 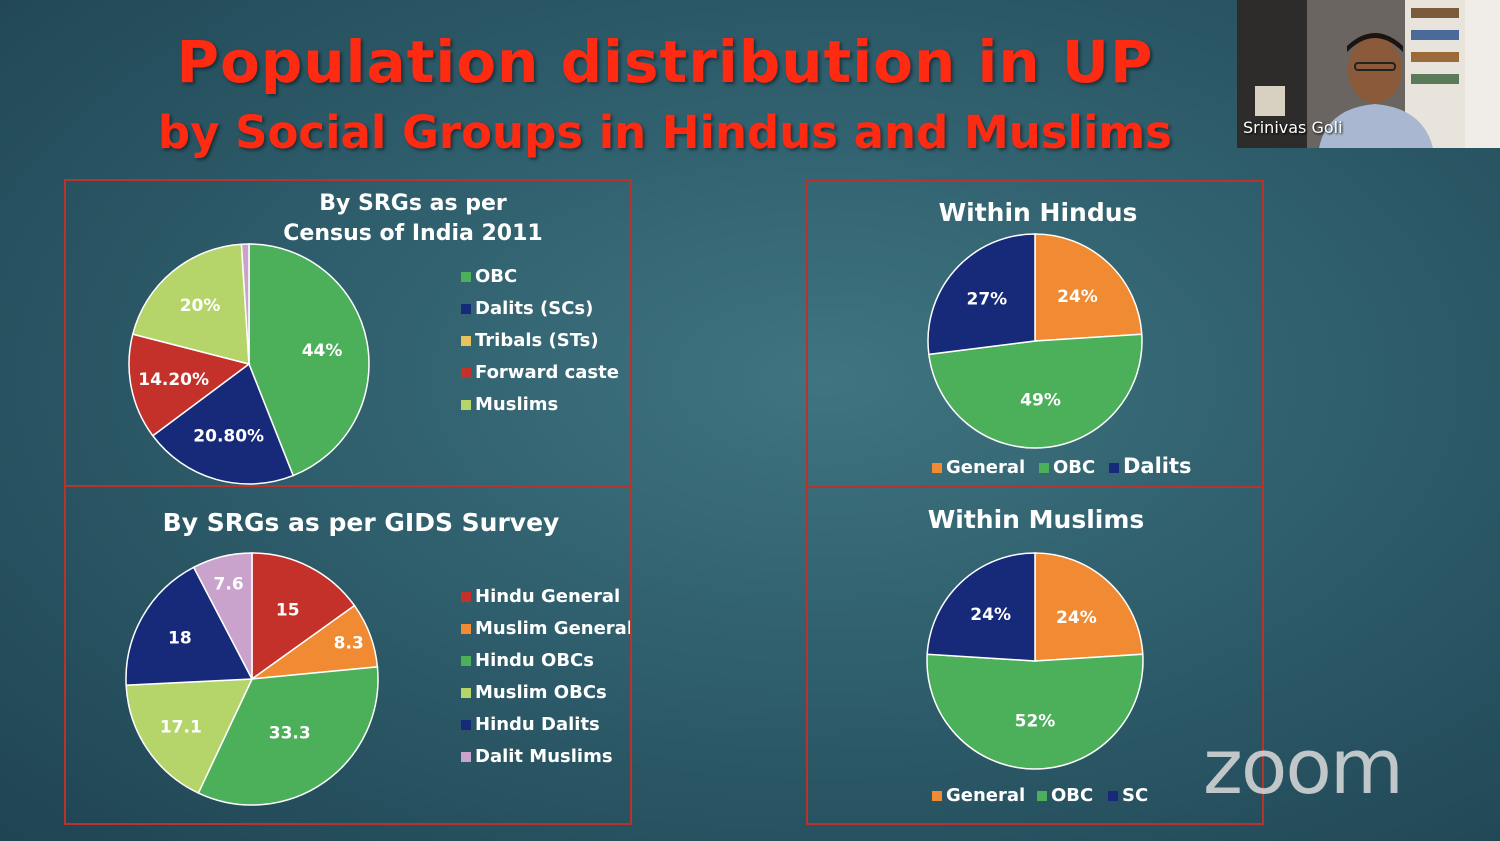 I want to click on pie-data-label: 27%, so click(x=986, y=300).